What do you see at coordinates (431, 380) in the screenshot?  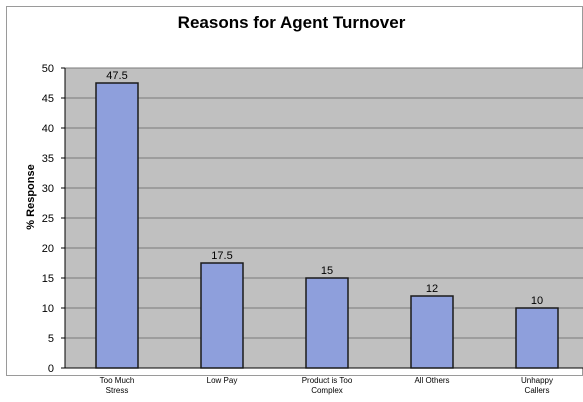 I see `x-category-label: All Others` at bounding box center [431, 380].